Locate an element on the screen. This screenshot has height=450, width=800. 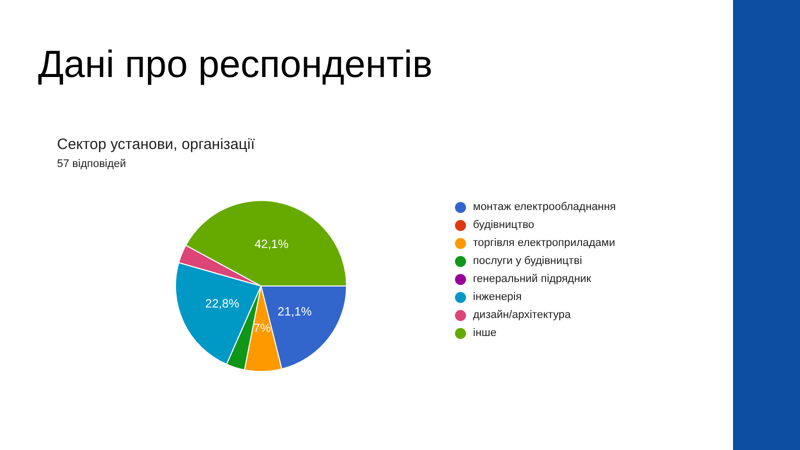
data-label: 21,1% is located at coordinates (295, 311).